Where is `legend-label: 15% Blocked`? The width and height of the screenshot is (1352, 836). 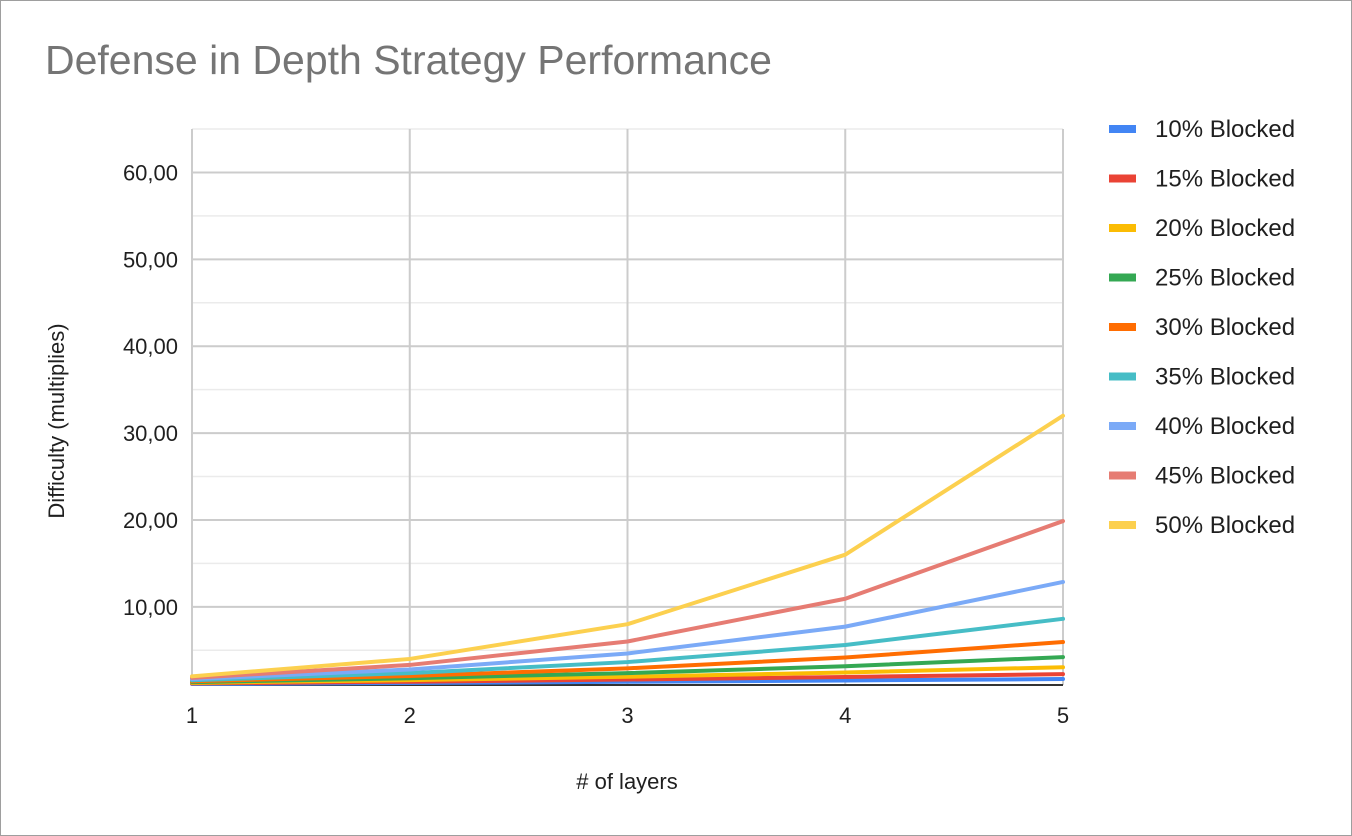
legend-label: 15% Blocked is located at coordinates (1225, 179).